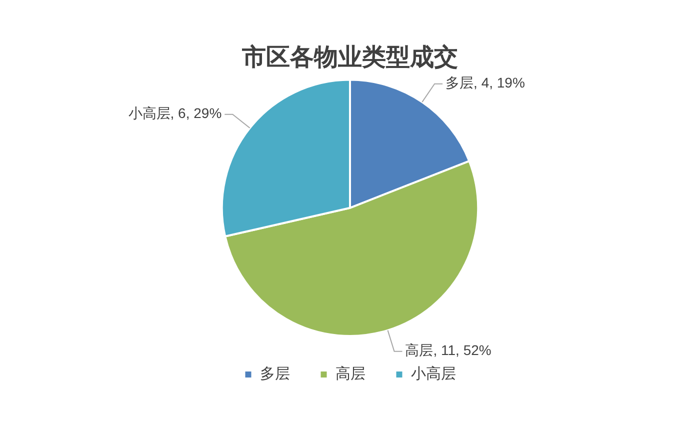  What do you see at coordinates (485, 82) in the screenshot?
I see `data-label: 多层, 4, 19%` at bounding box center [485, 82].